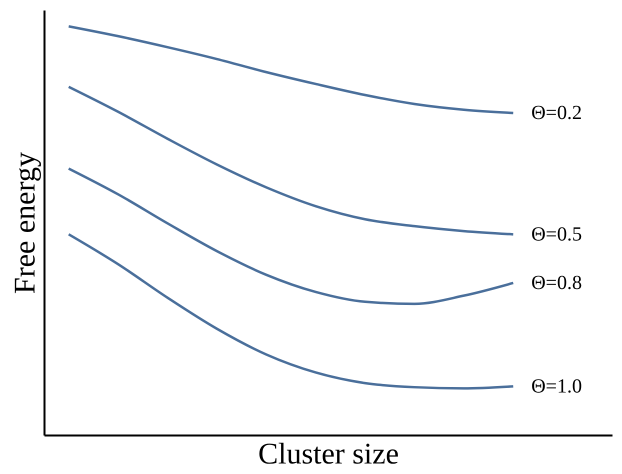 The height and width of the screenshot is (474, 622). Describe the element at coordinates (556, 234) in the screenshot. I see `series-label: Θ=0.5` at that location.